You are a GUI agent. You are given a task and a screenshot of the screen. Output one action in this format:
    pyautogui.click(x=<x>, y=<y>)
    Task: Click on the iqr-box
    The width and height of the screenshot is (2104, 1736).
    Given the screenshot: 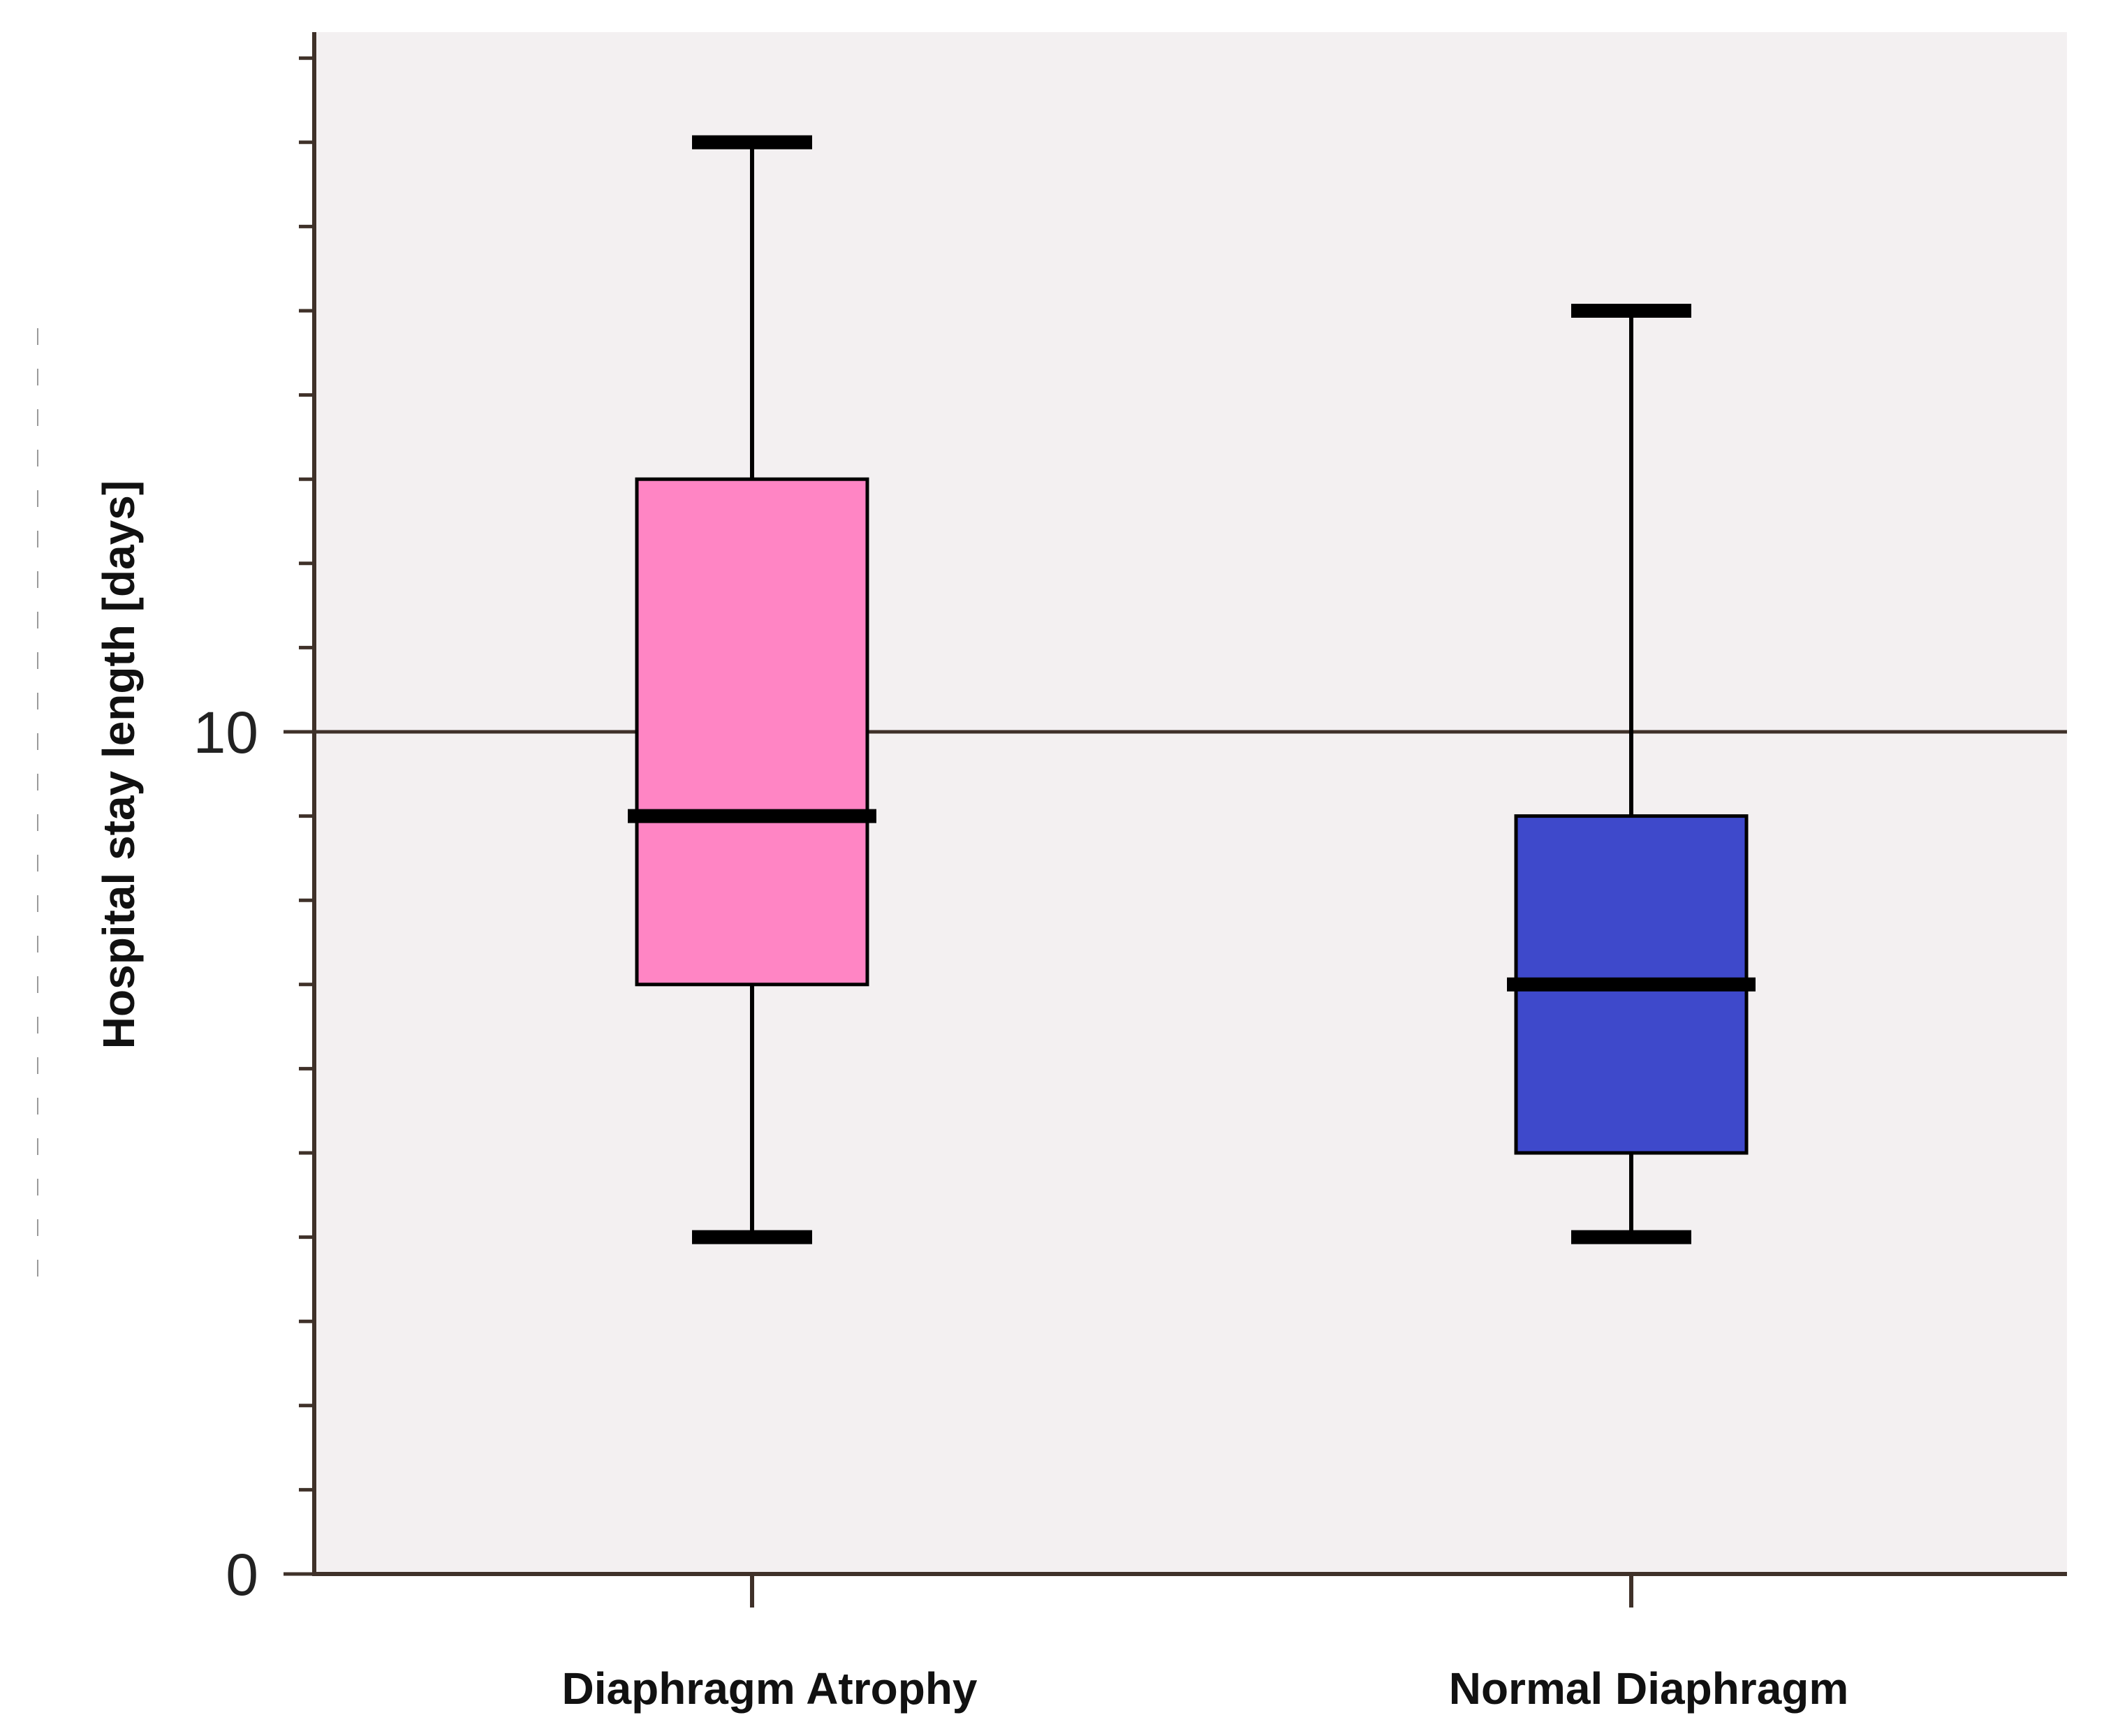 What is the action you would take?
    pyautogui.click(x=752, y=732)
    